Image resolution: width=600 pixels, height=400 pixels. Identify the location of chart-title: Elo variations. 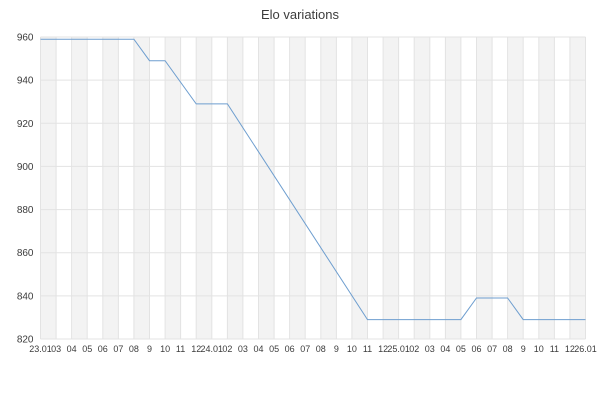
(300, 14).